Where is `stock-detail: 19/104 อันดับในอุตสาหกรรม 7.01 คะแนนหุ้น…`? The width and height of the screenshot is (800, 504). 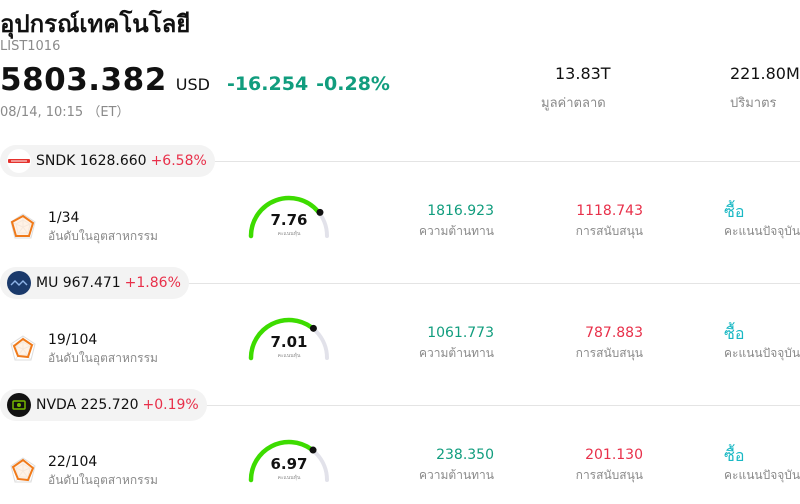 stock-detail: 19/104 อันดับในอุตสาหกรรม 7.01 คะแนนหุ้น… is located at coordinates (400, 347).